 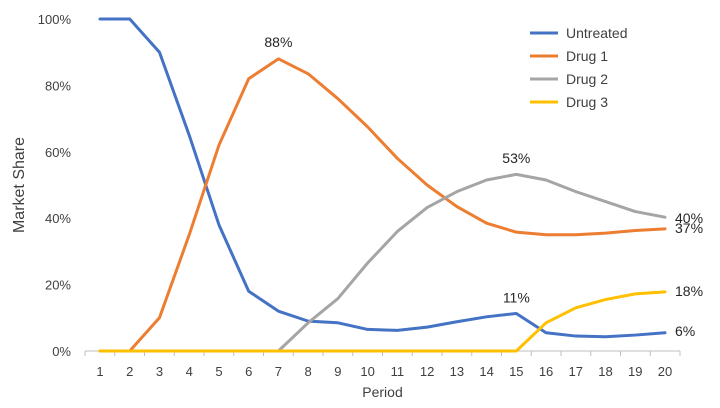 What do you see at coordinates (19, 185) in the screenshot?
I see `y-axis-title: Market Share` at bounding box center [19, 185].